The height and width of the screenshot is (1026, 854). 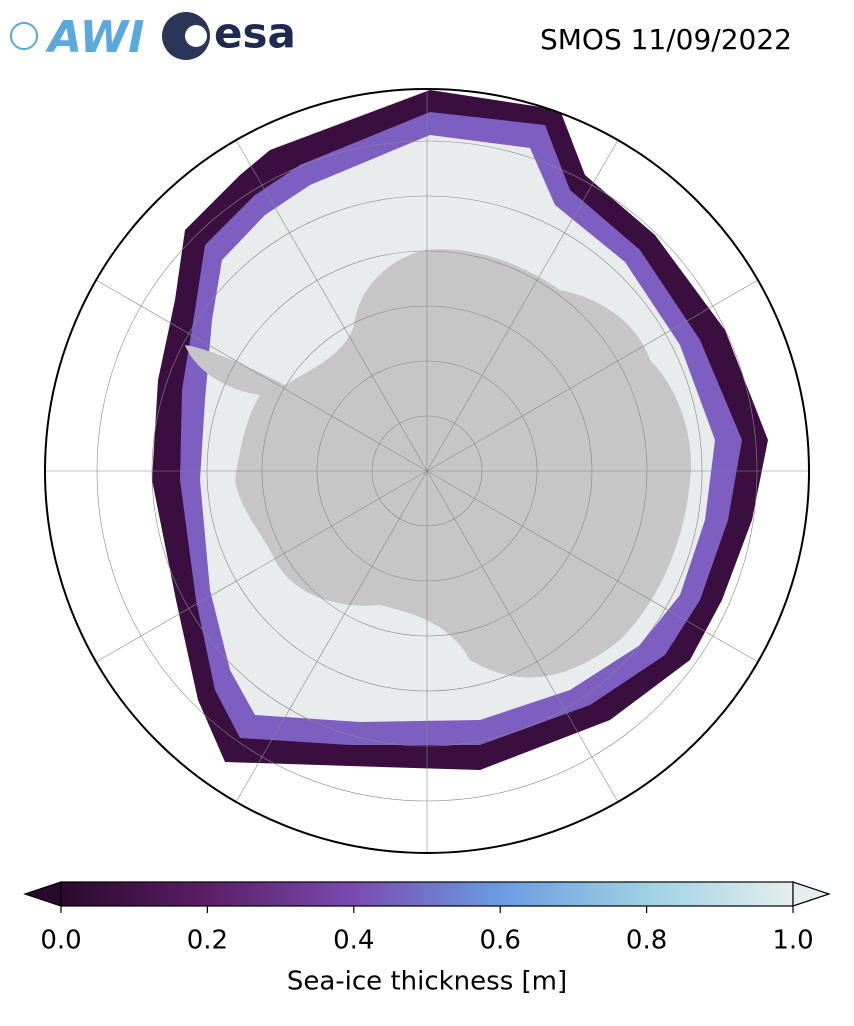 I want to click on colorbar-tick-label: 0.4, so click(x=353, y=941).